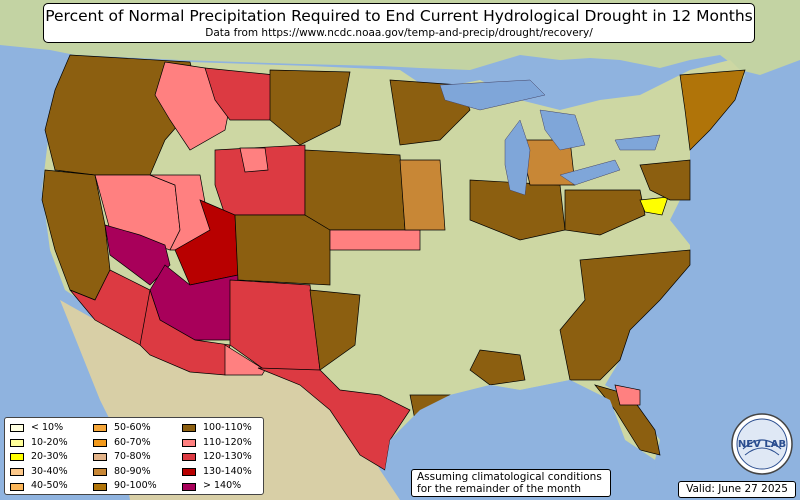 The height and width of the screenshot is (500, 800). I want to click on legend-item: 110-120%, so click(217, 443).